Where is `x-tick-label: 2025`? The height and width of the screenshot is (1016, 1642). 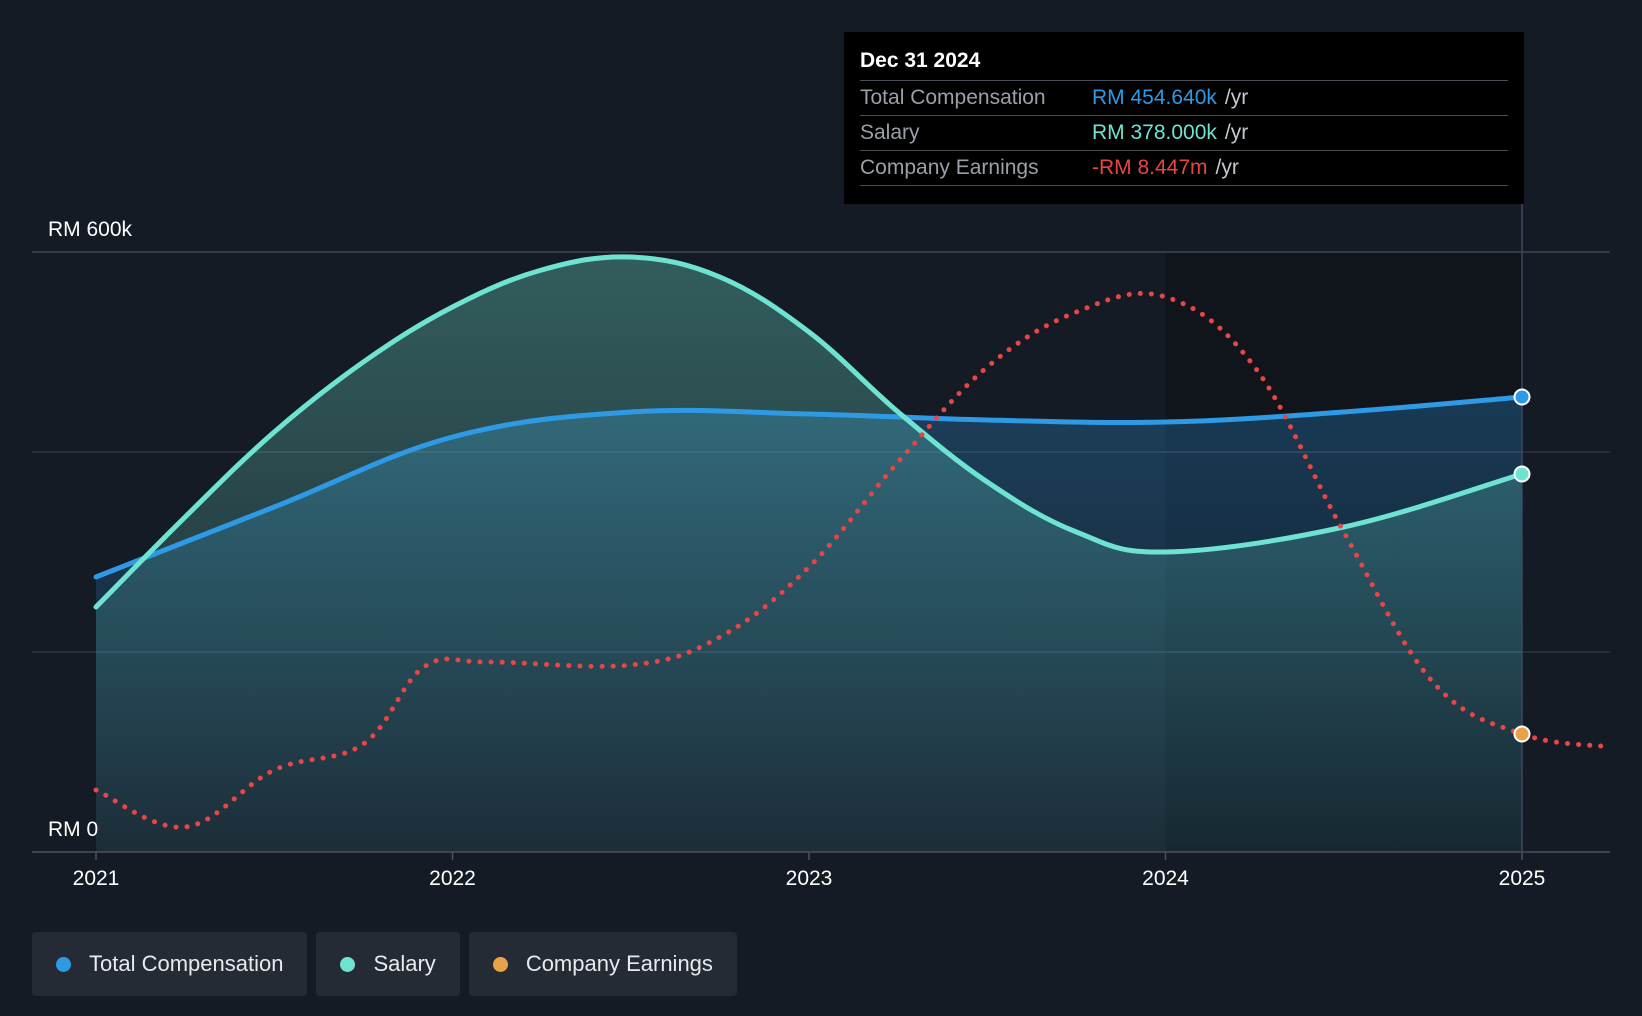
x-tick-label: 2025 is located at coordinates (1522, 878).